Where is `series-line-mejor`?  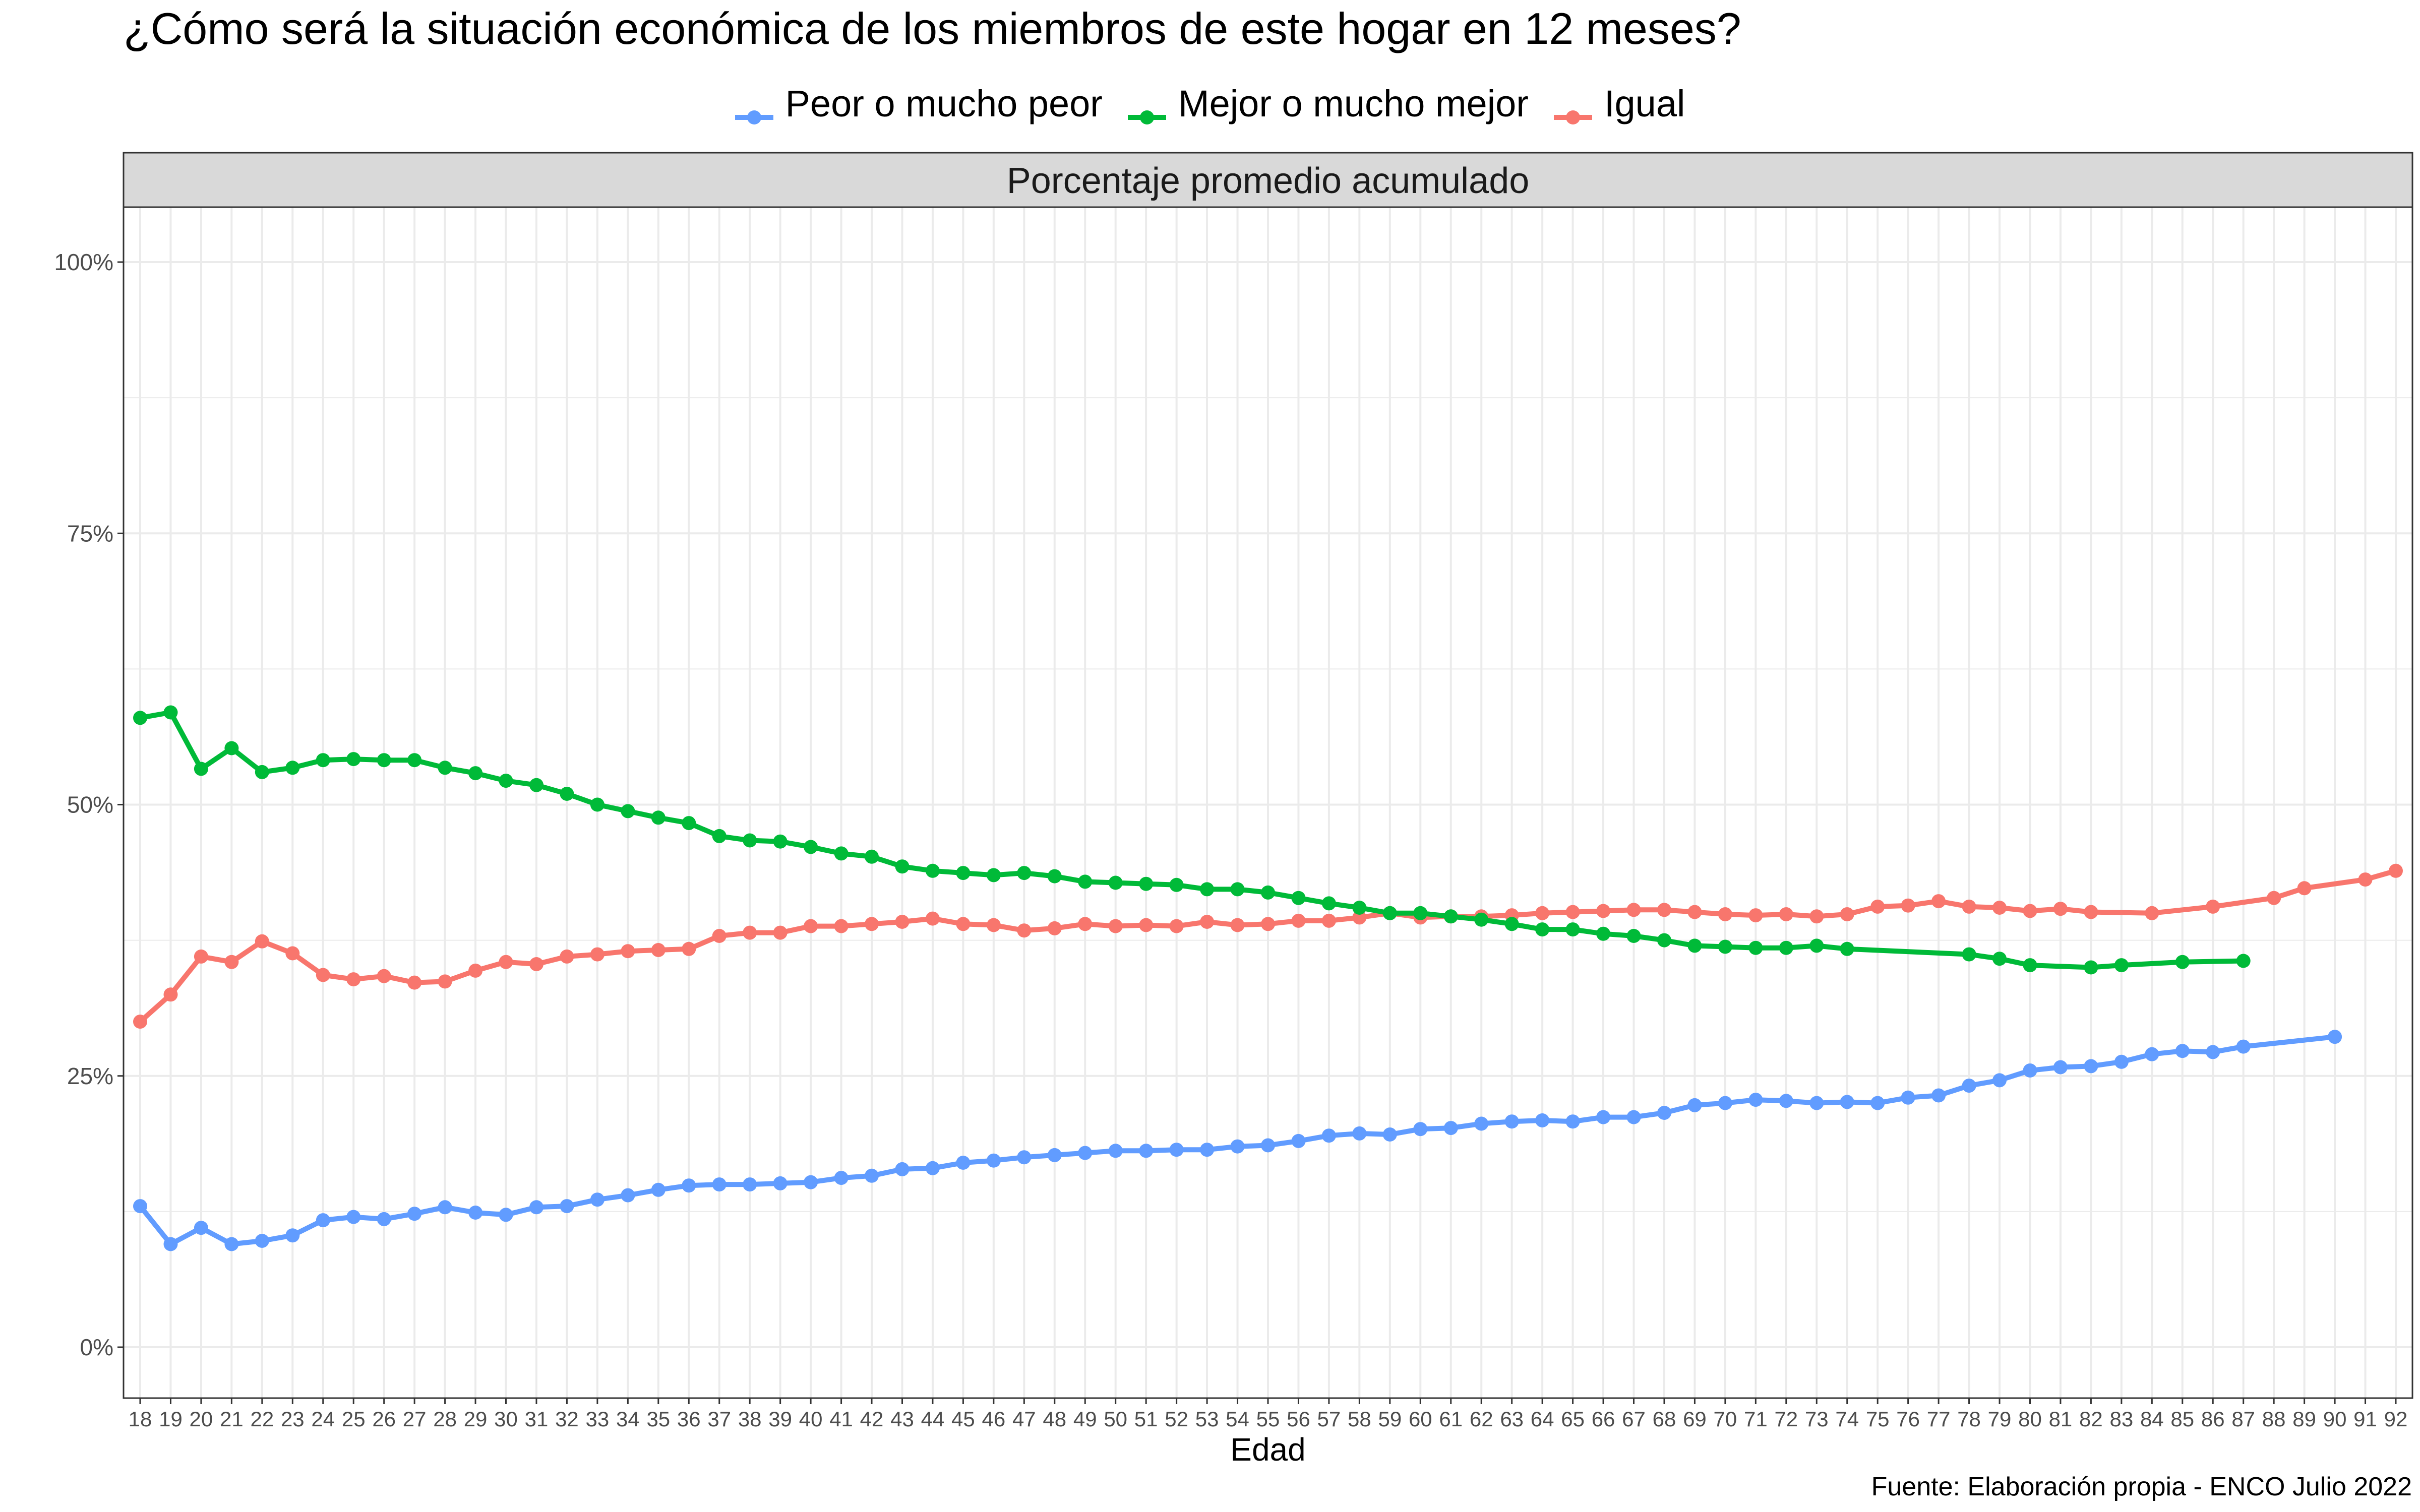 series-line-mejor is located at coordinates (1192, 840).